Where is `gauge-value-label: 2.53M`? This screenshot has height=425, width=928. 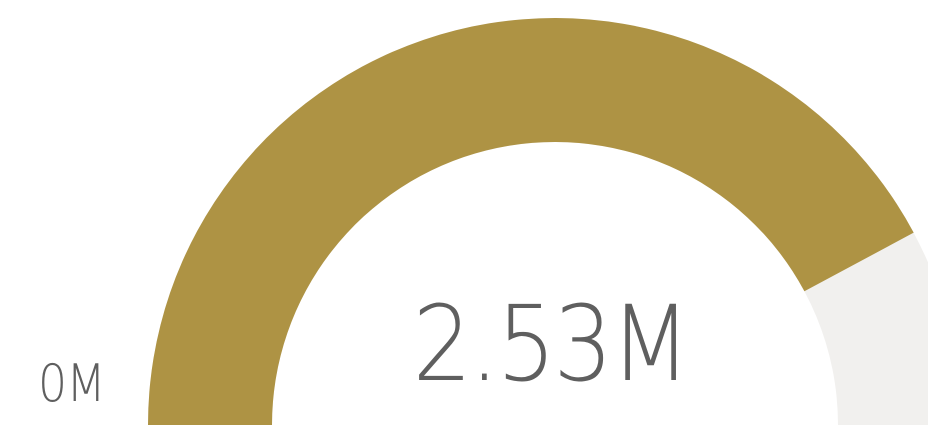
gauge-value-label: 2.53M is located at coordinates (551, 344).